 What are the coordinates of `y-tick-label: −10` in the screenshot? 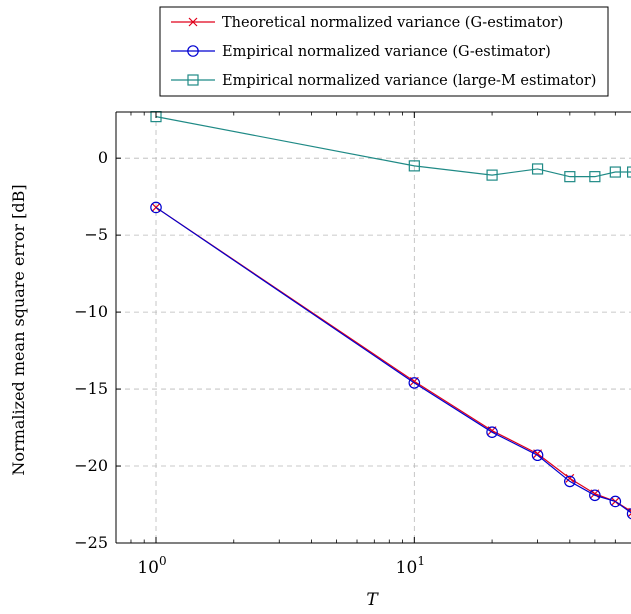 It's located at (91, 311).